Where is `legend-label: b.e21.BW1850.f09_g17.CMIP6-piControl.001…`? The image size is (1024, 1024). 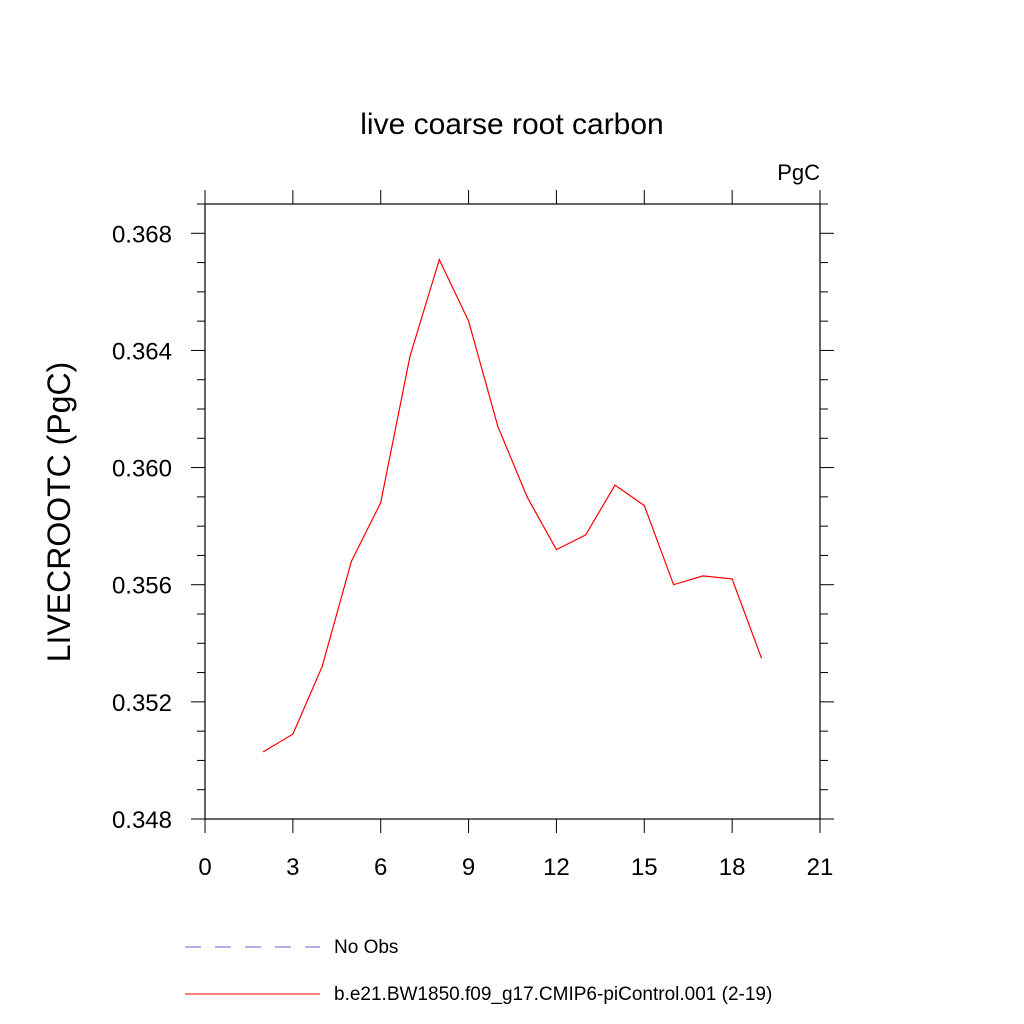
legend-label: b.e21.BW1850.f09_g17.CMIP6-piControl.001… is located at coordinates (553, 994).